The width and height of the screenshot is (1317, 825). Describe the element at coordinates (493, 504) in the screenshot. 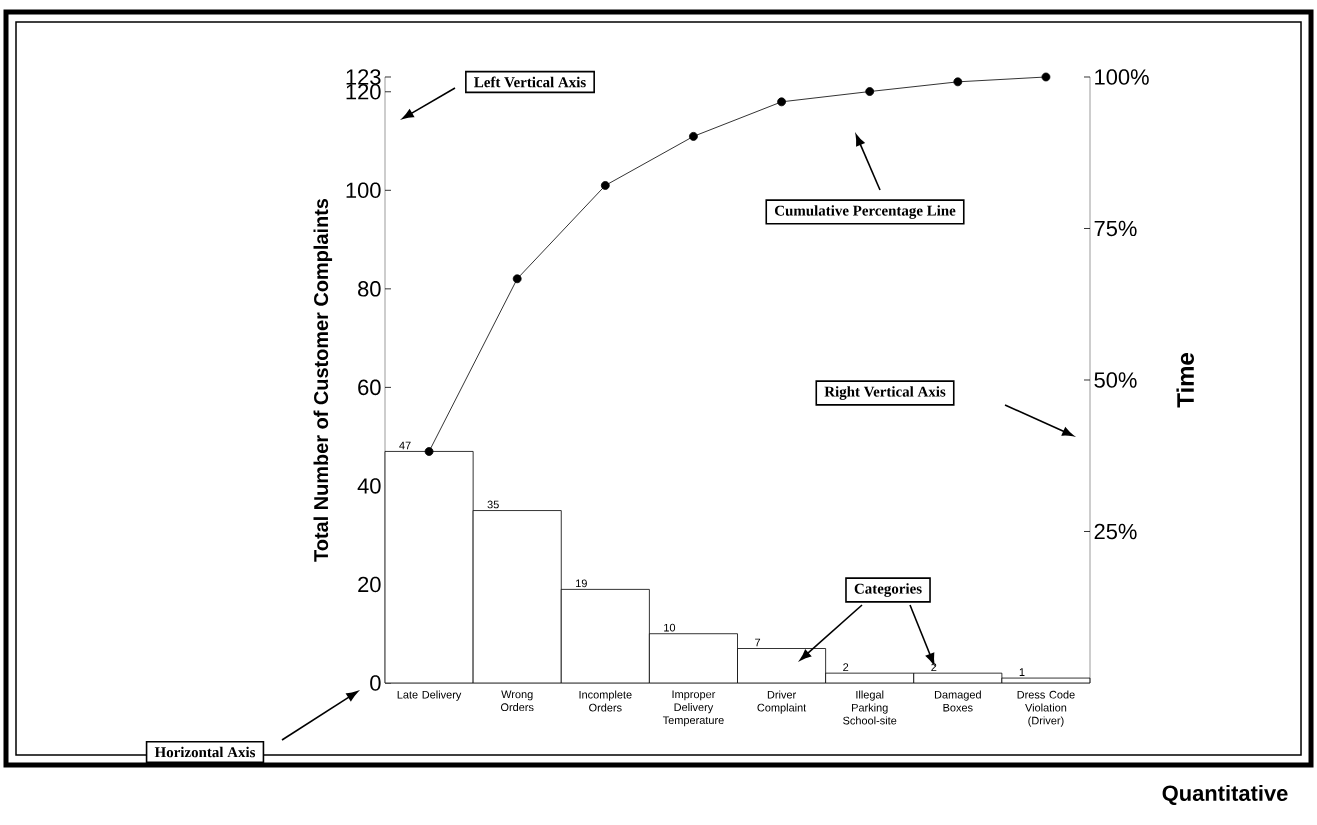

I see `data-label: 35` at that location.